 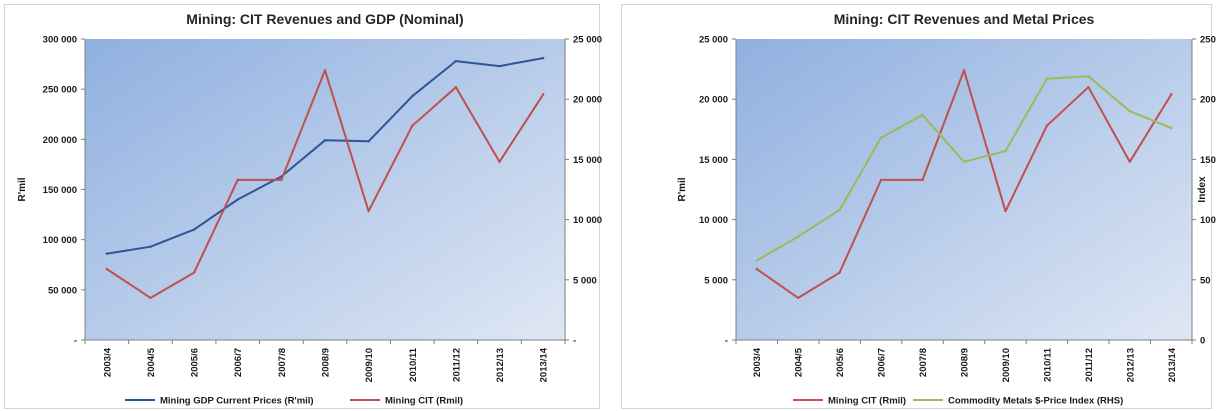 I want to click on y2-tick-label: 10 000, so click(x=587, y=220).